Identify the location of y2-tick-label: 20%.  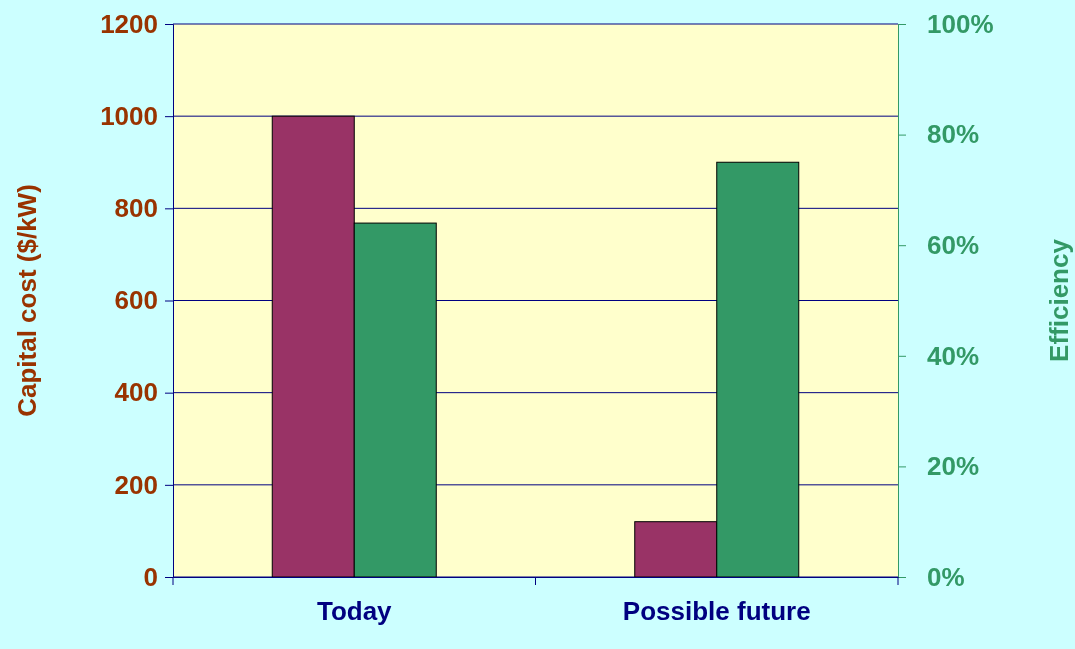
(953, 466).